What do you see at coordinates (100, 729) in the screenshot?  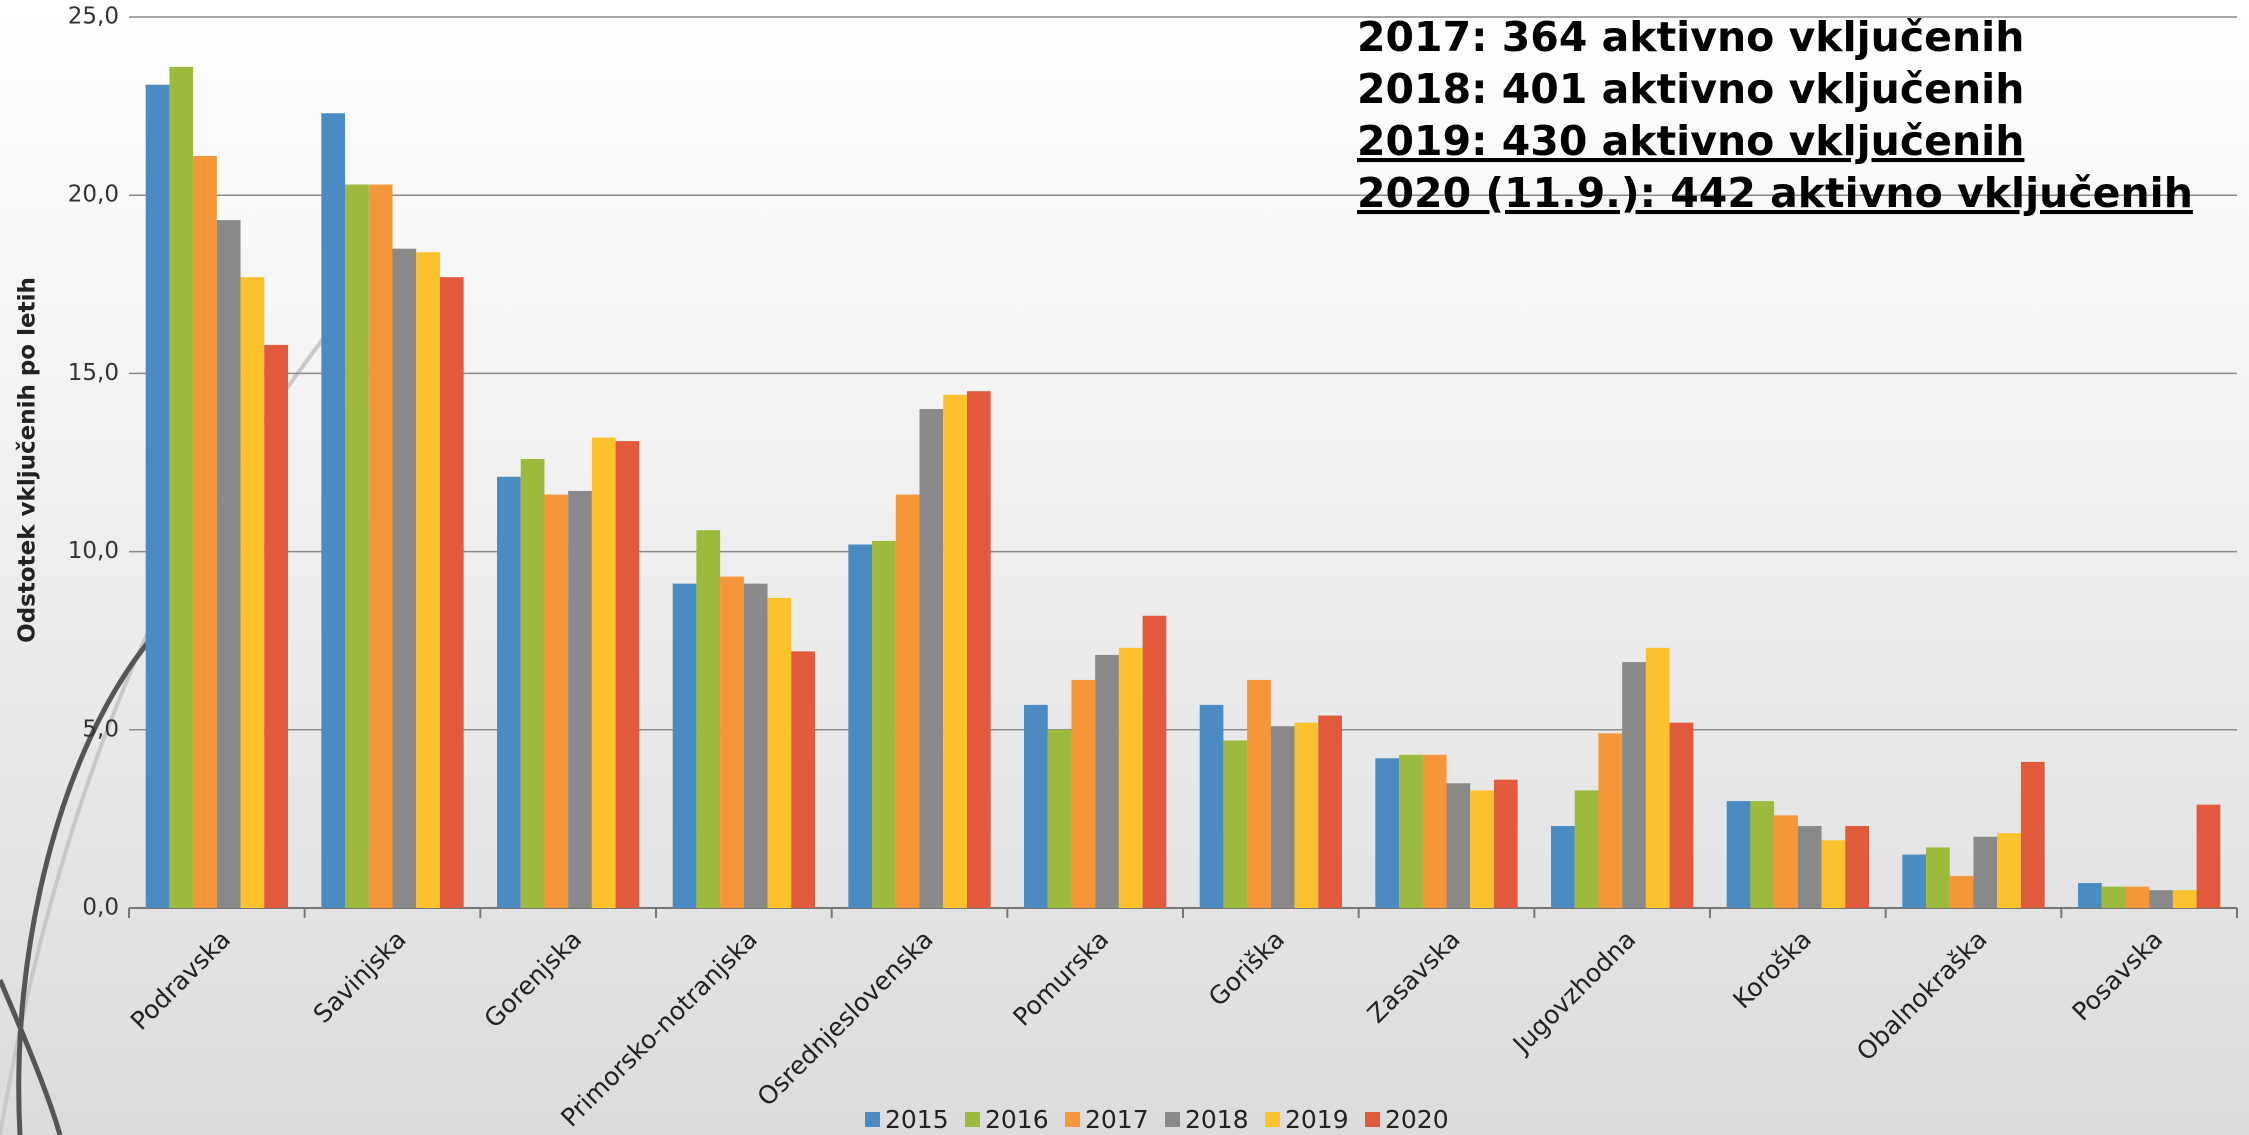 I see `y-tick-label: 5,0` at bounding box center [100, 729].